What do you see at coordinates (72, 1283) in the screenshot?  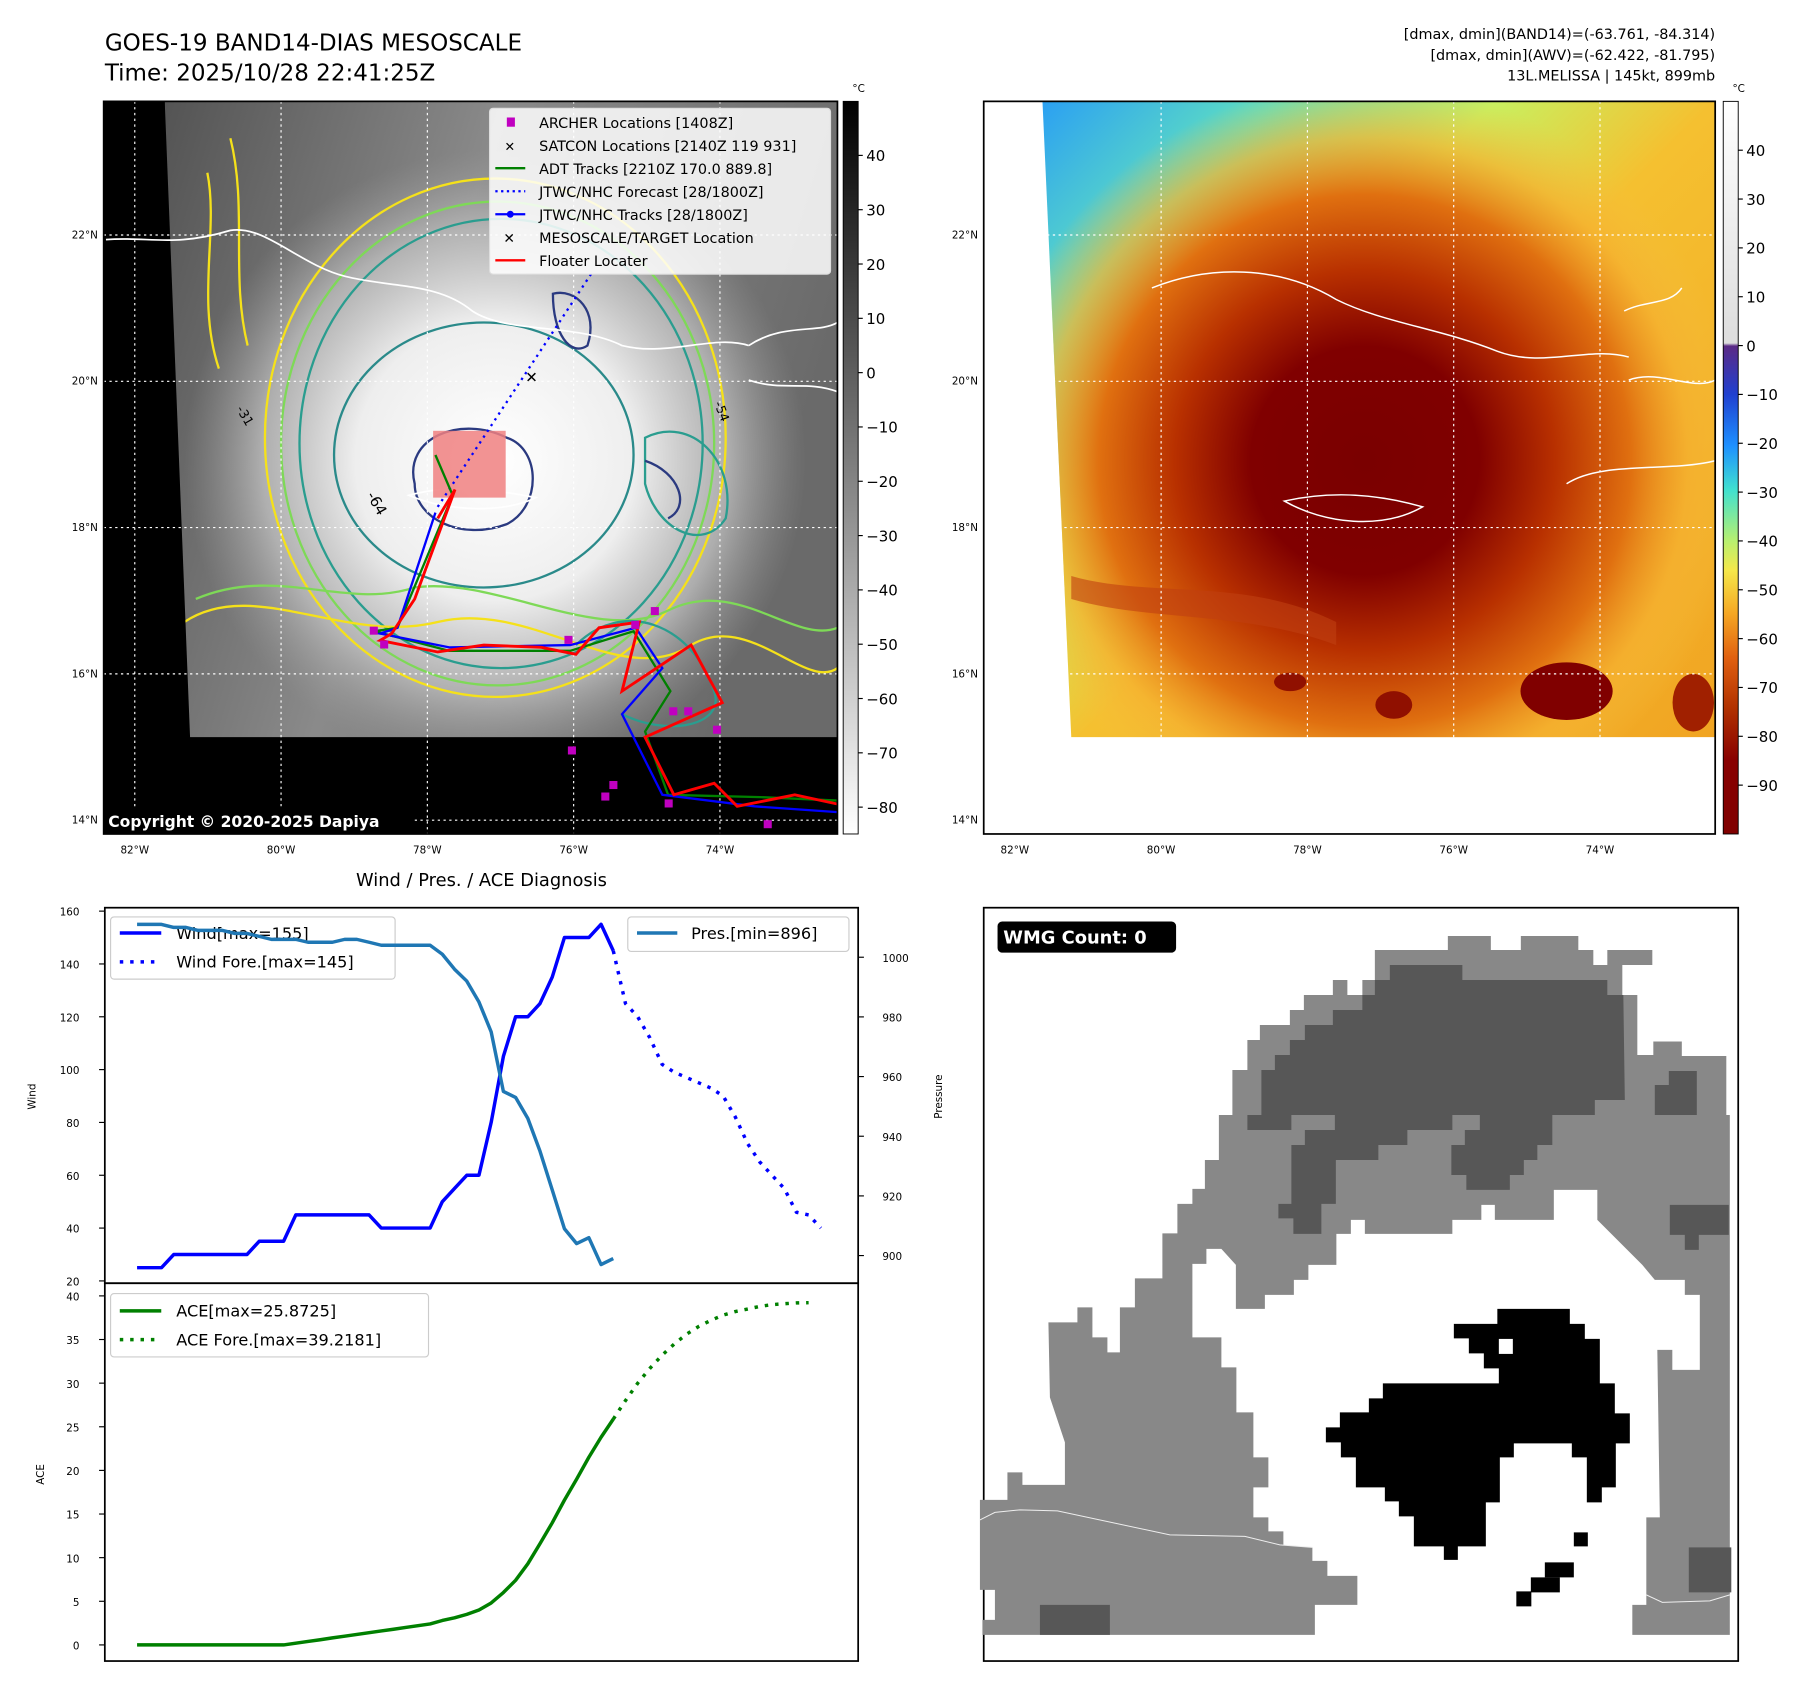 I see `y-tick-label: 20` at bounding box center [72, 1283].